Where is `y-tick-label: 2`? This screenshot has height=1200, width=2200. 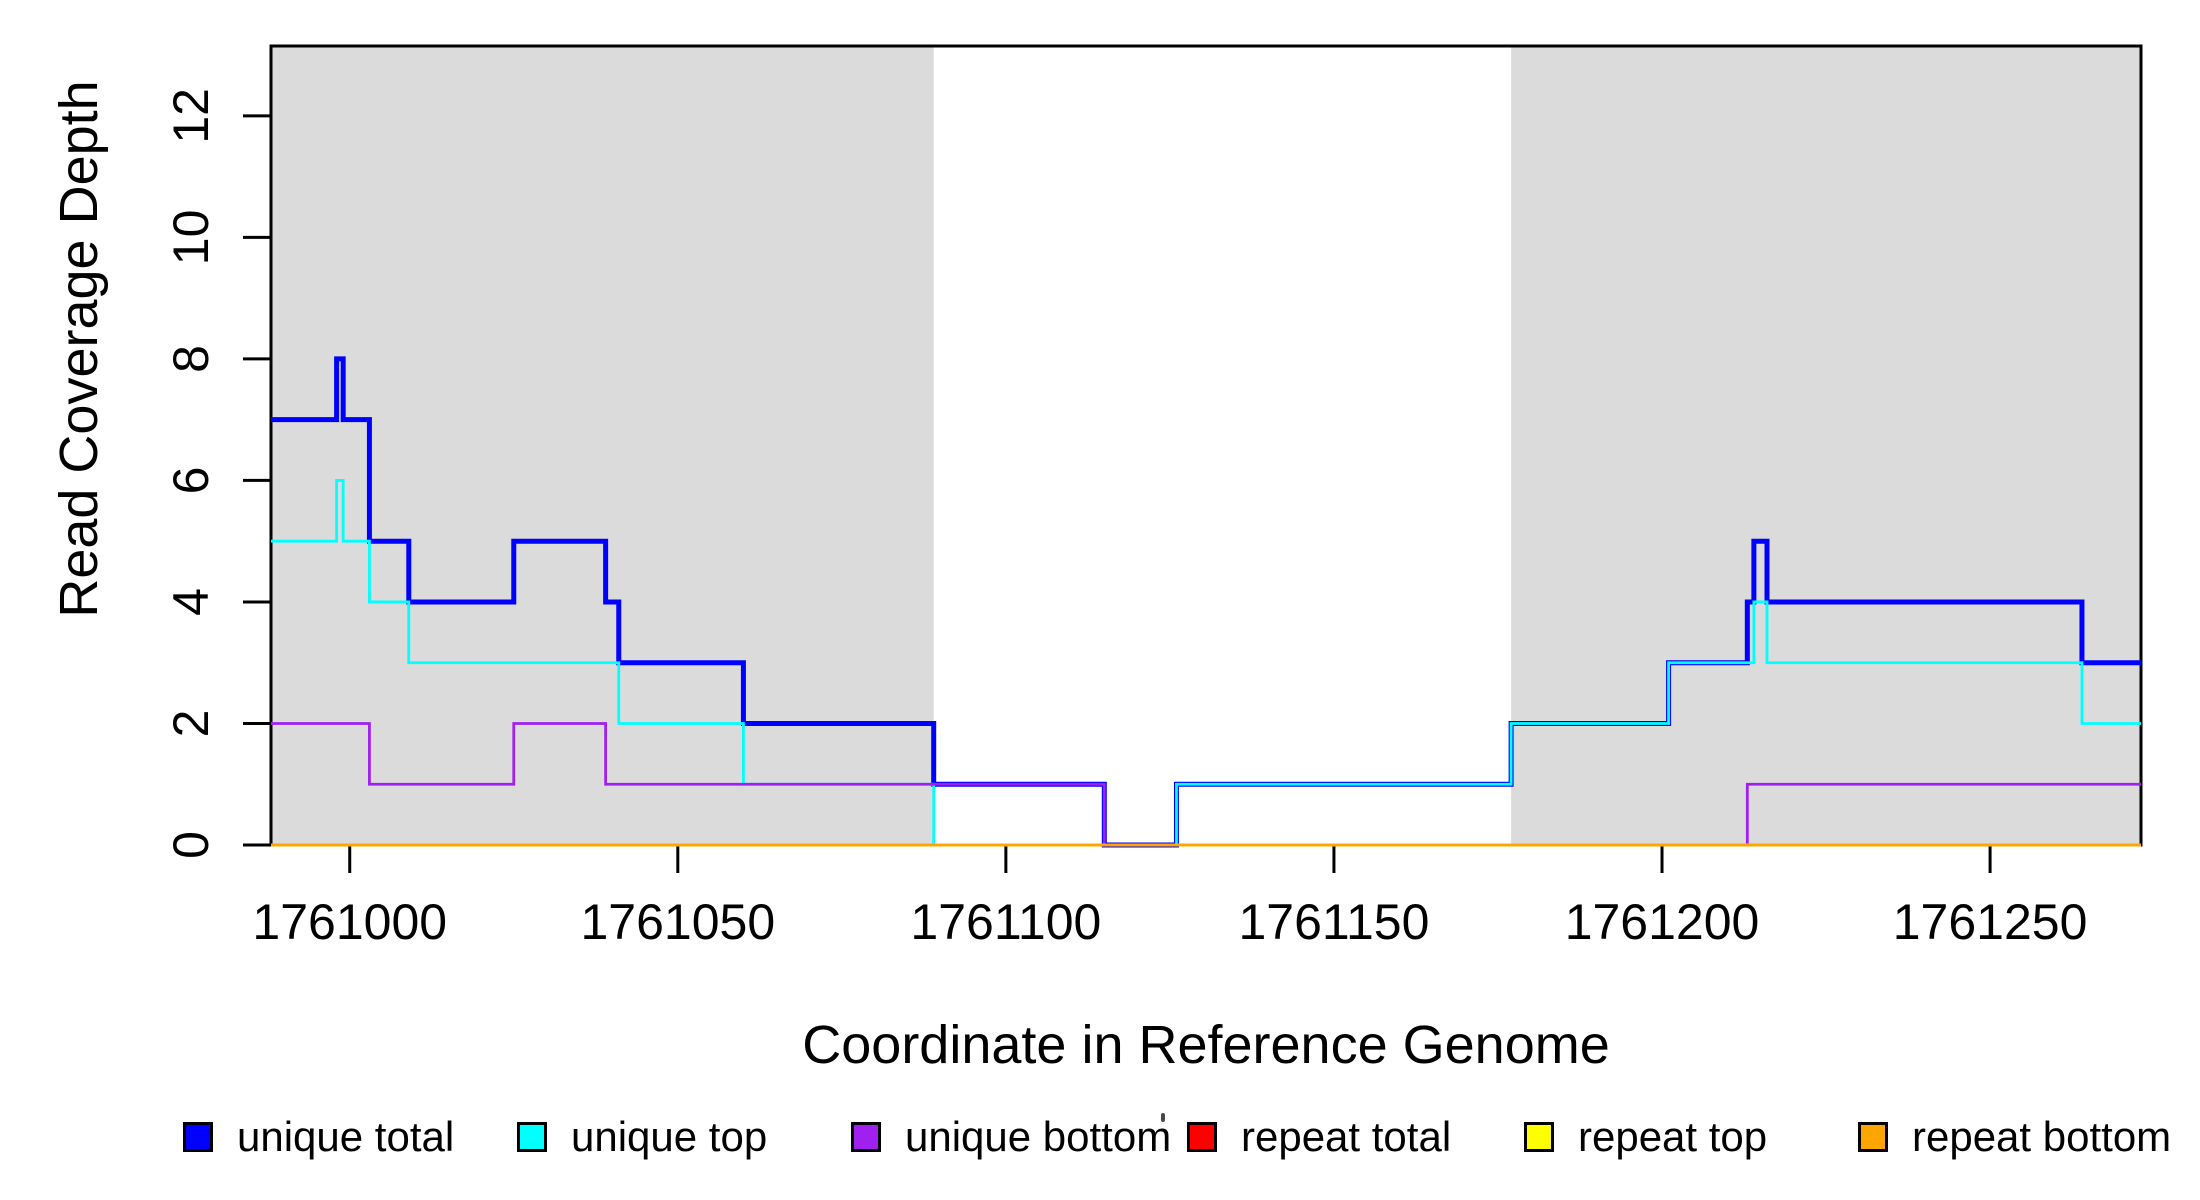 y-tick-label: 2 is located at coordinates (191, 724).